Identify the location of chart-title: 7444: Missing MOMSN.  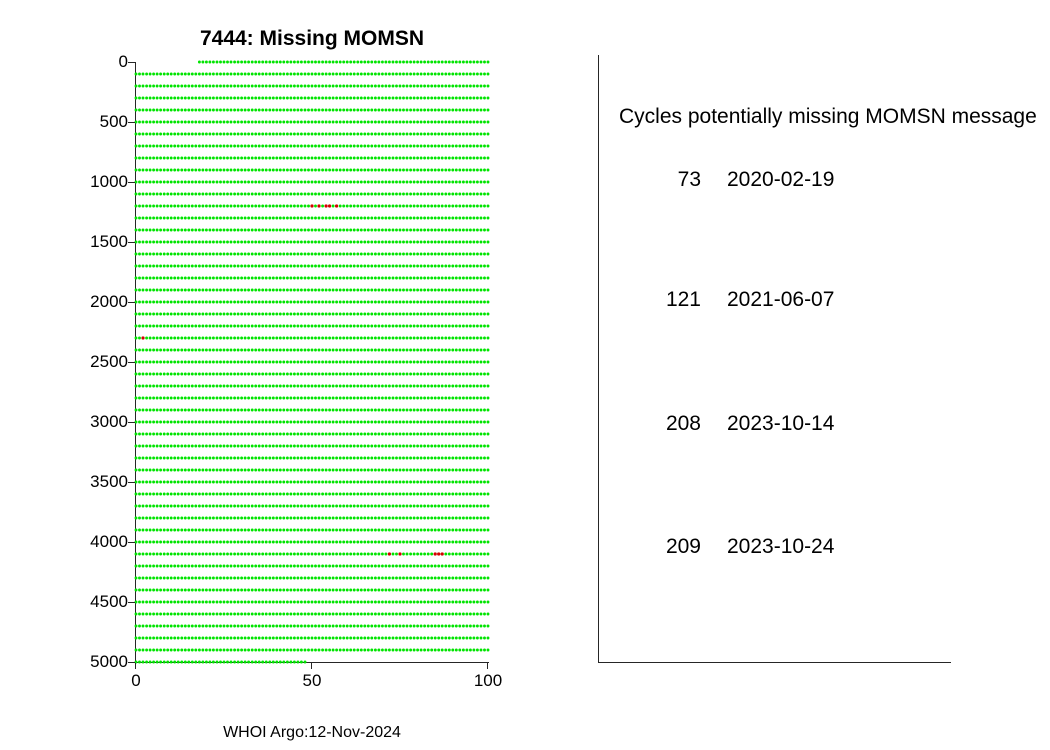
(312, 38).